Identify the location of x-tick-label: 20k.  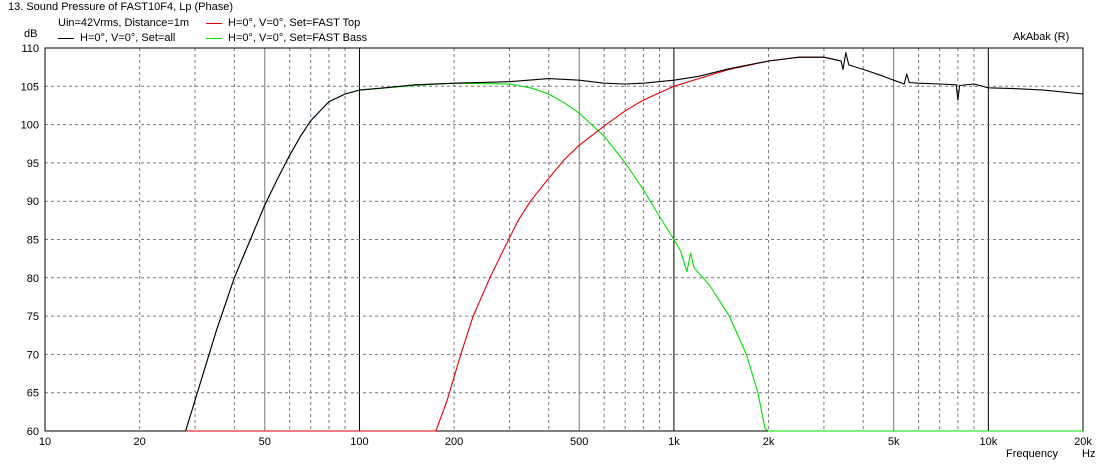
(1083, 442).